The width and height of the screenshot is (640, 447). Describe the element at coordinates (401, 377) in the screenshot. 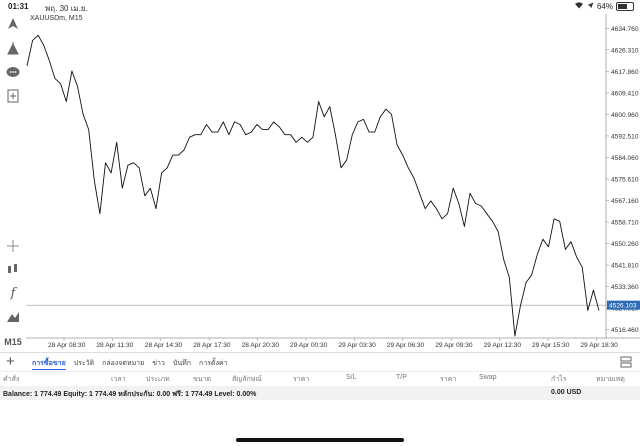

I see `column-header-7: T/P` at that location.